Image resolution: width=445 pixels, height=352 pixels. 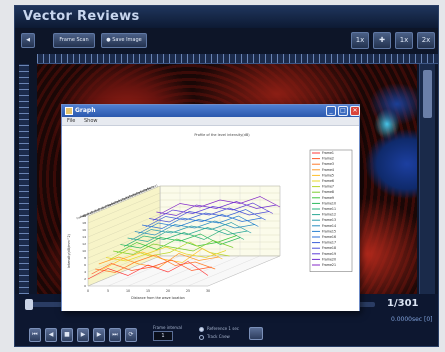 What do you see at coordinates (106, 206) in the screenshot?
I see `z-tick-label: Frame8` at bounding box center [106, 206].